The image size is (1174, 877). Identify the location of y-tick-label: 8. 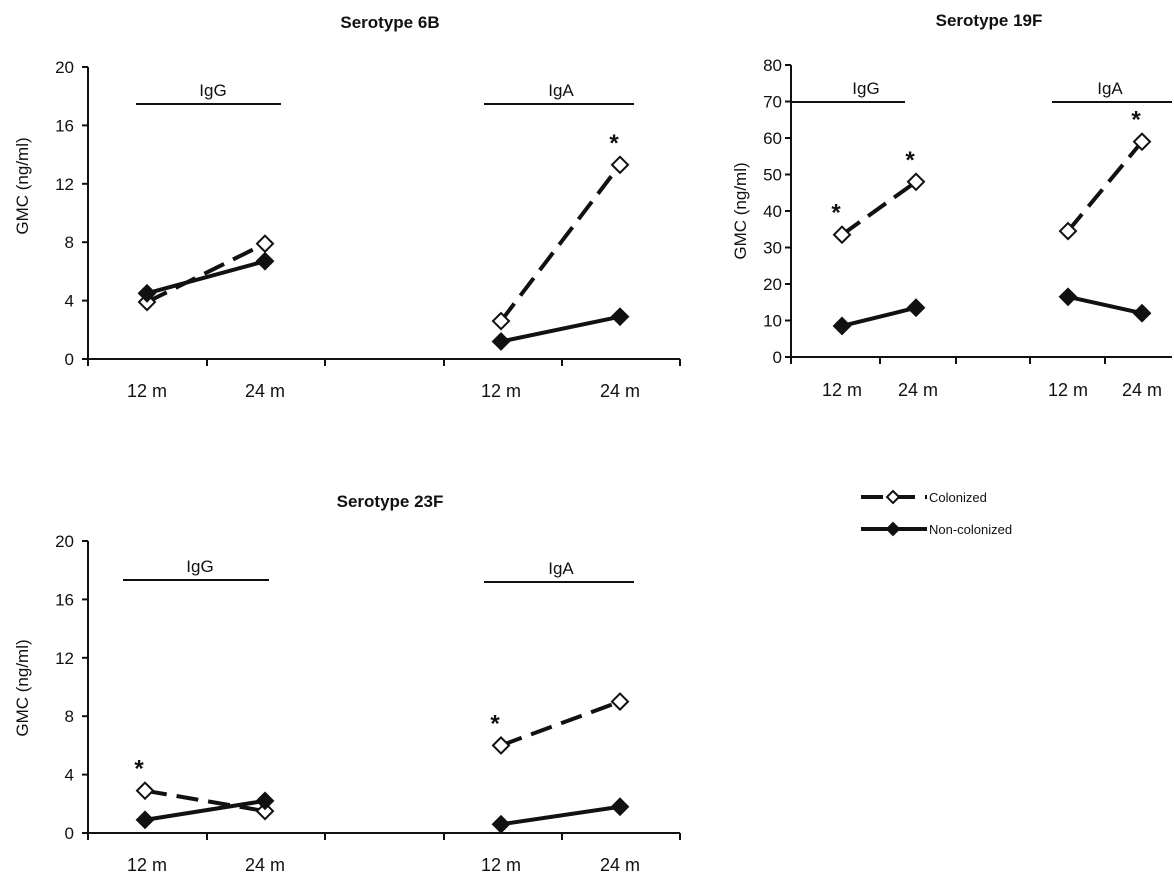
(69, 242).